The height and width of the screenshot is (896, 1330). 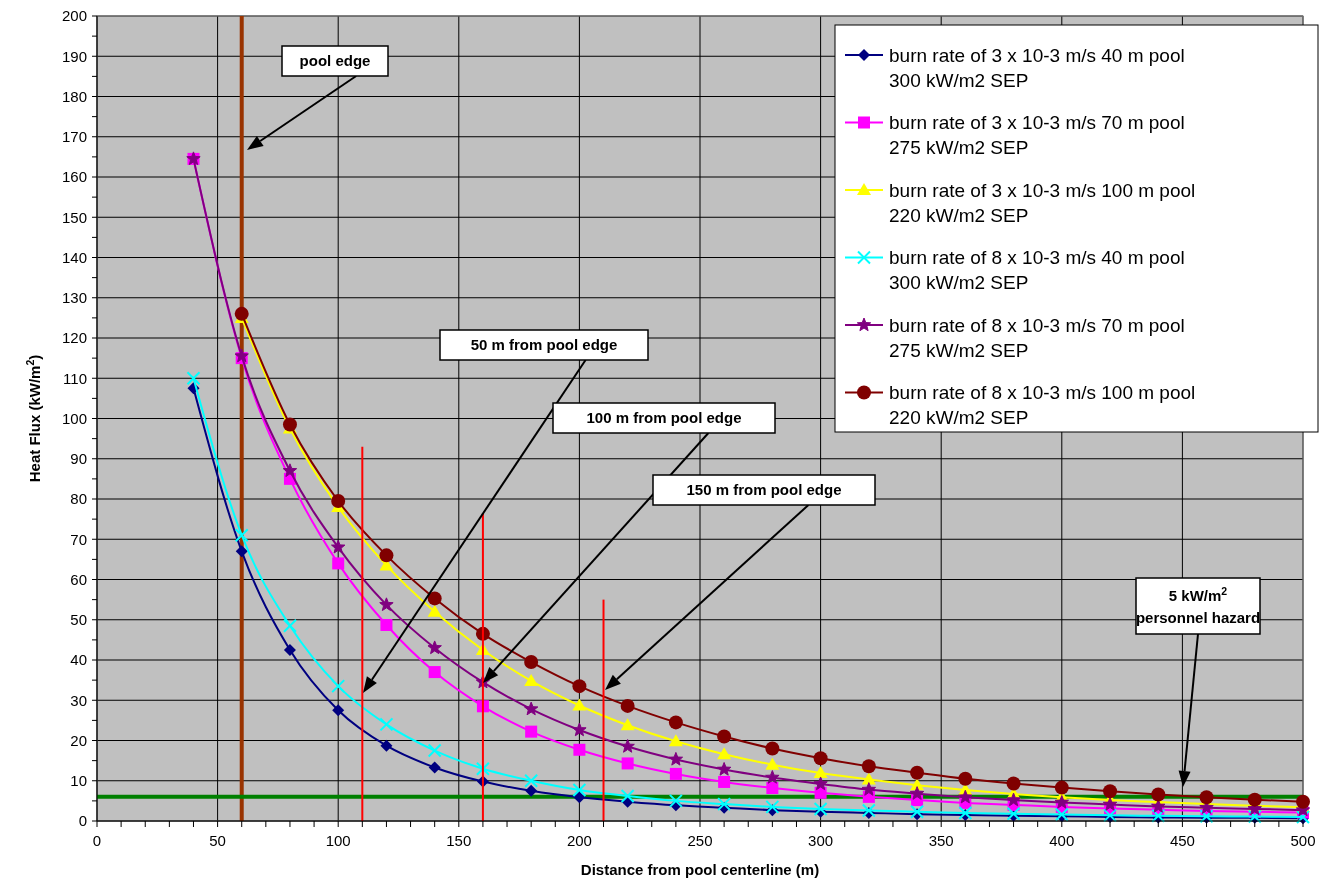 I want to click on x-tick-label: 400, so click(x=1062, y=840).